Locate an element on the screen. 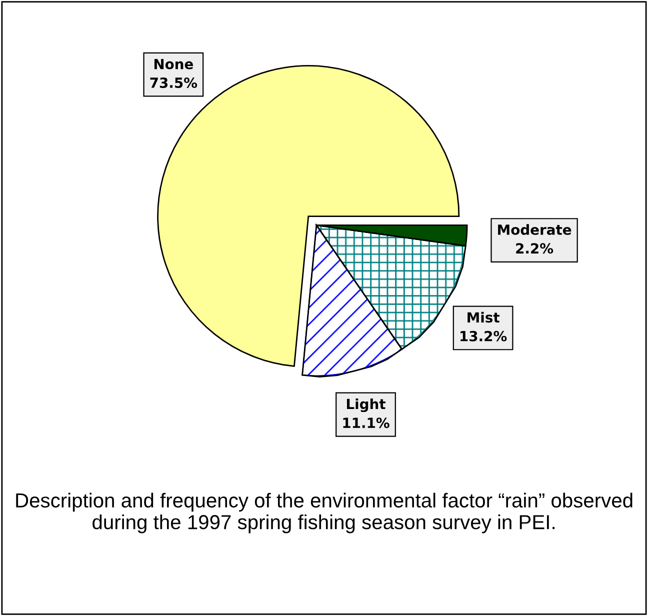 The image size is (648, 616). data-label: 73.5% is located at coordinates (174, 82).